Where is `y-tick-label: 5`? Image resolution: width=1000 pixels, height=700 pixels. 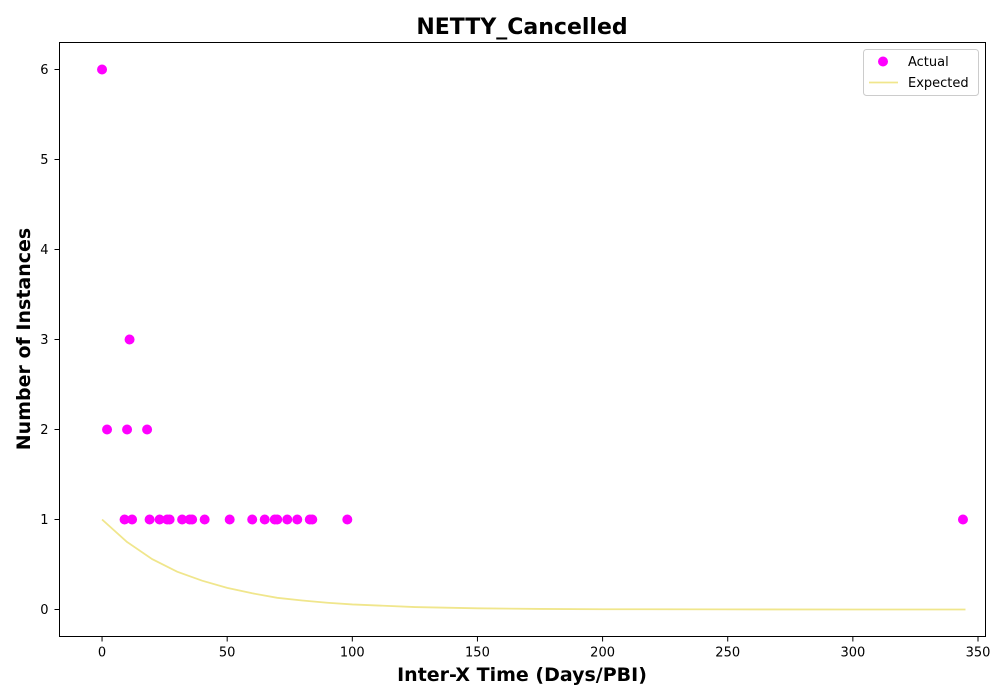 y-tick-label: 5 is located at coordinates (44, 160).